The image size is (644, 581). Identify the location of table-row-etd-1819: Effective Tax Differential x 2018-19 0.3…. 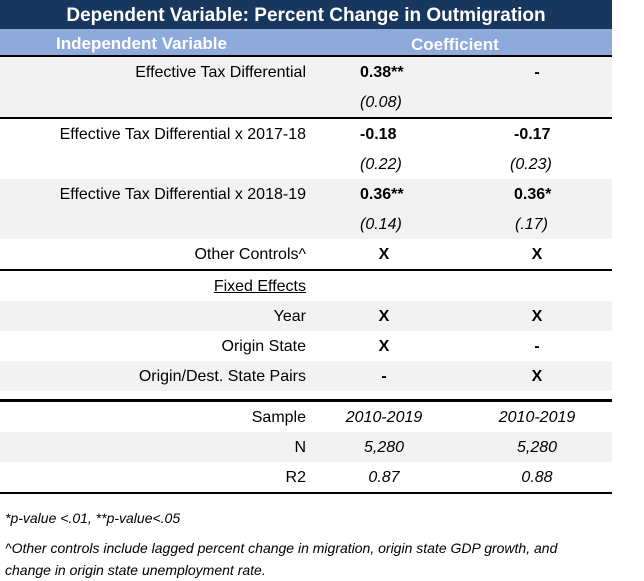
(306, 194).